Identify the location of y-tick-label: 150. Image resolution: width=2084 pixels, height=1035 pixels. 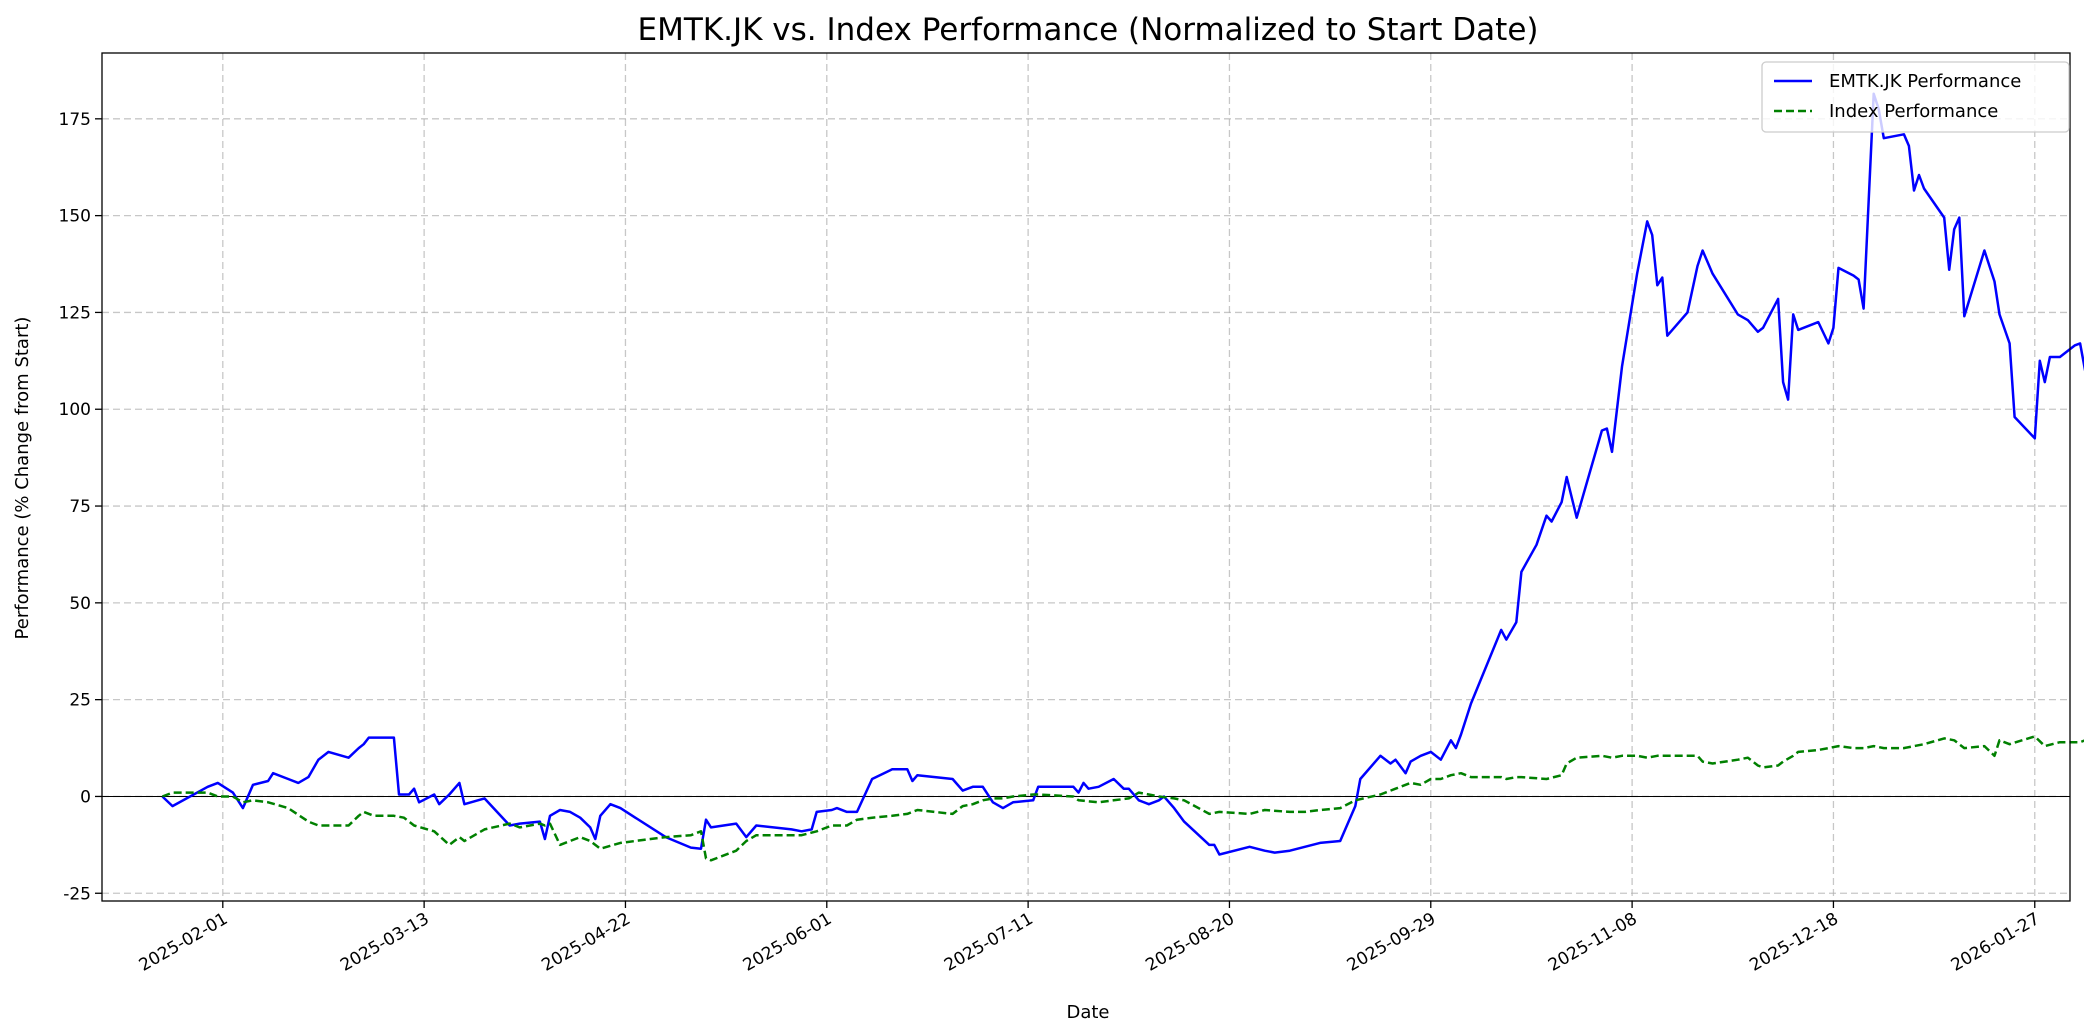
(75, 217).